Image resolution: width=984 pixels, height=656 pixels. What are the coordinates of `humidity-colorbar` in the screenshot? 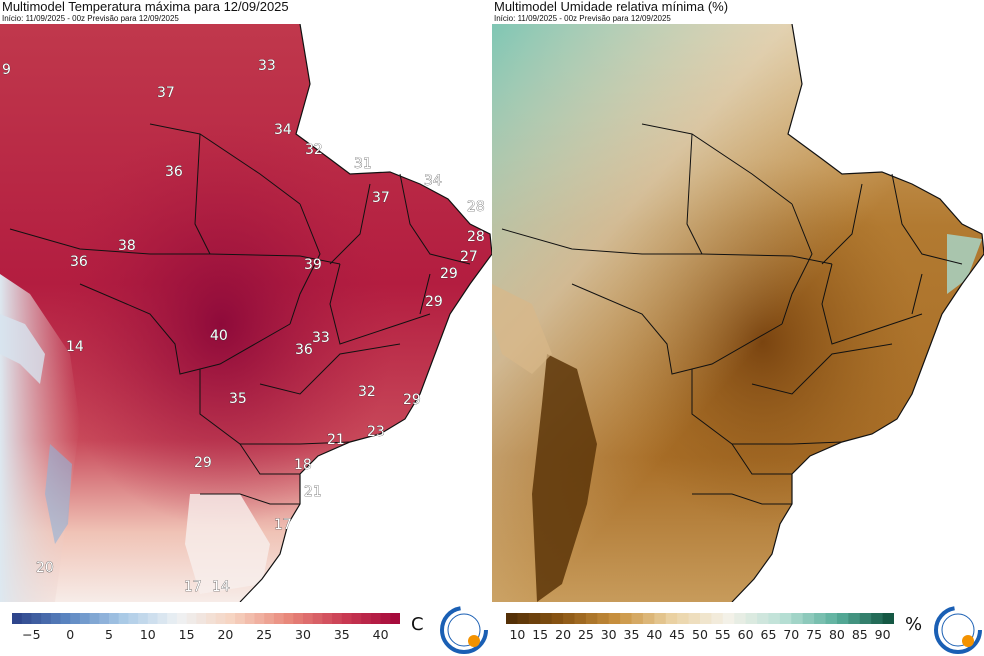 It's located at (700, 618).